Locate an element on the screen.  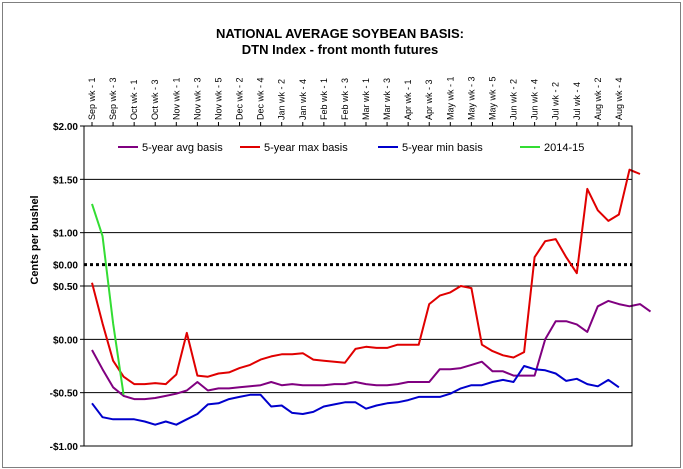
x-tick-label-24: Aug wk - 2 is located at coordinates (598, 98).